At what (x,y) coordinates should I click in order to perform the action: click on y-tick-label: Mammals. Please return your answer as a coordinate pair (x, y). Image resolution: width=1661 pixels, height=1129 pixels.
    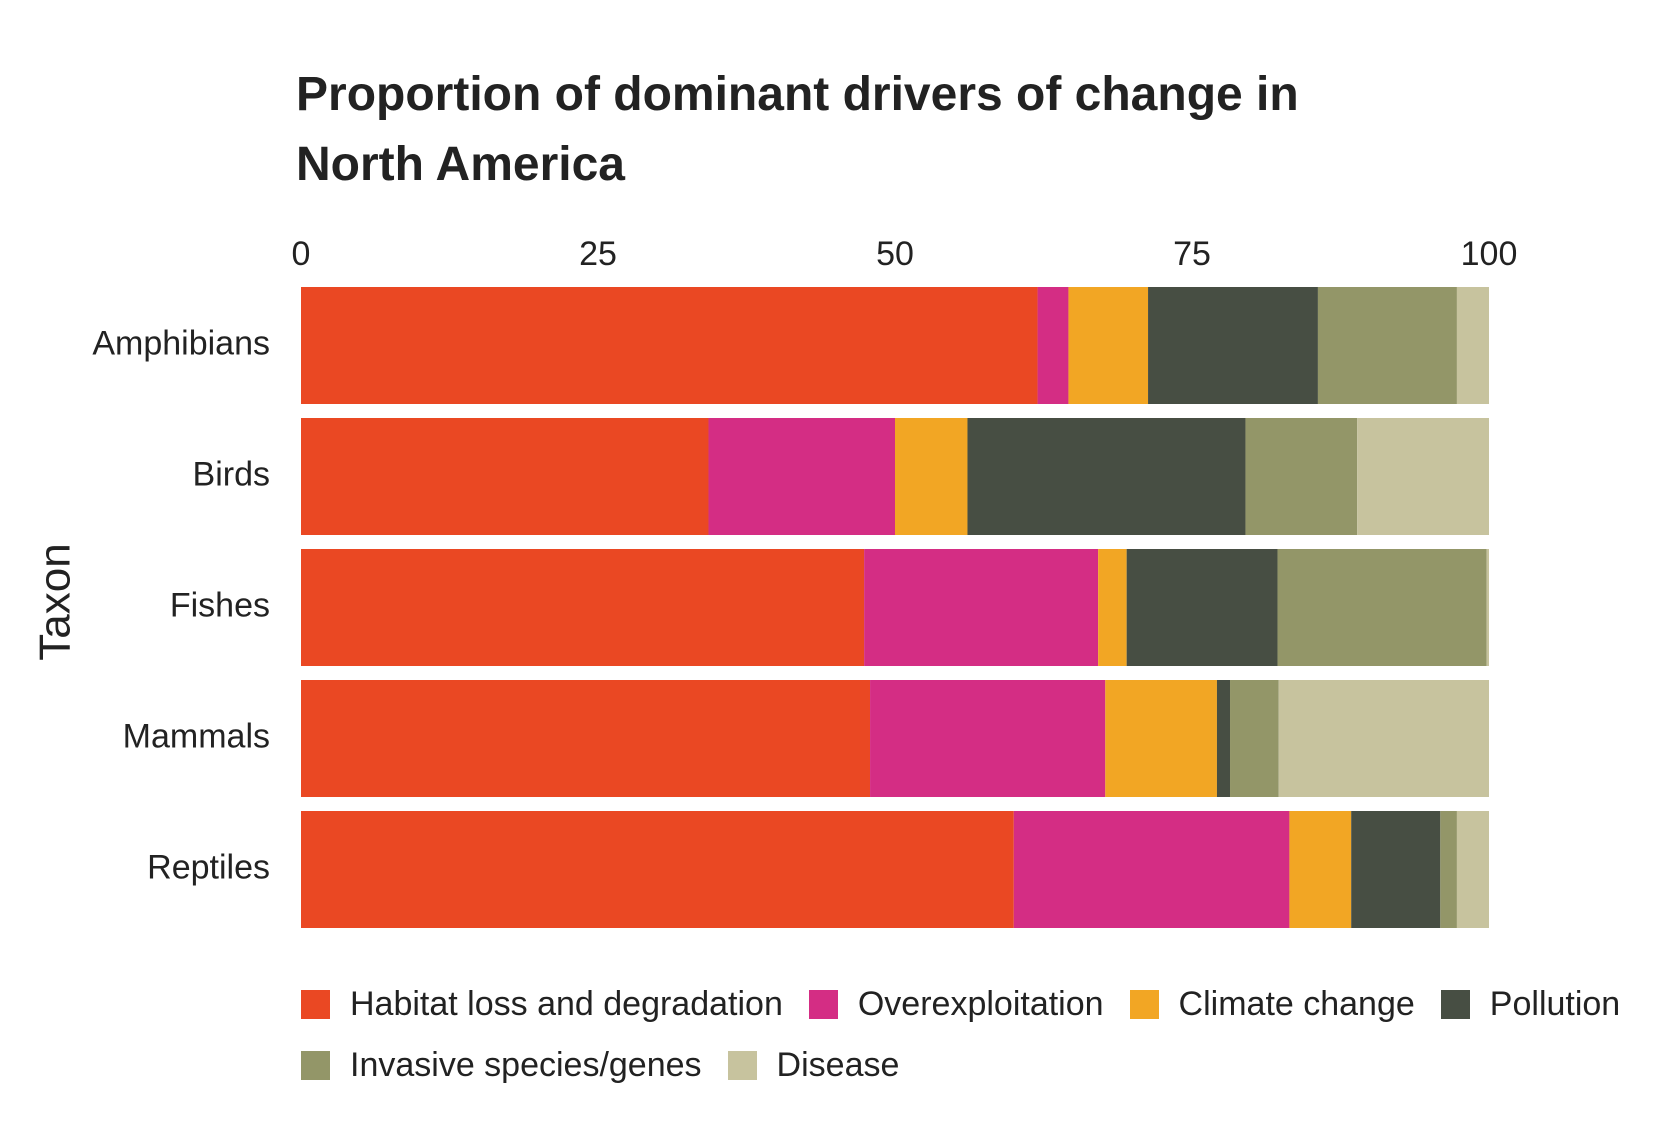
    Looking at the image, I should click on (196, 736).